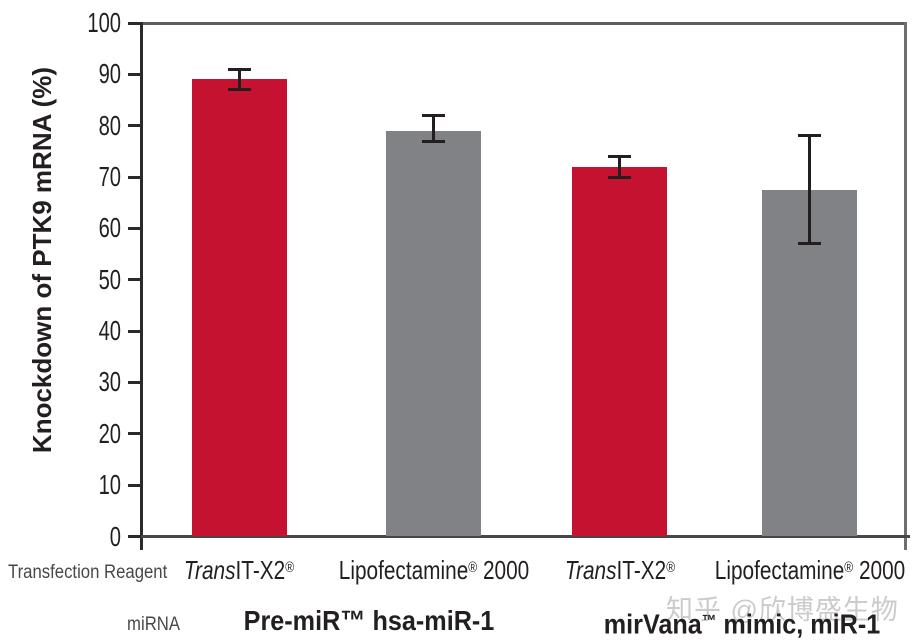 This screenshot has height=642, width=915. Describe the element at coordinates (109, 382) in the screenshot. I see `y-tick-label: 30` at that location.